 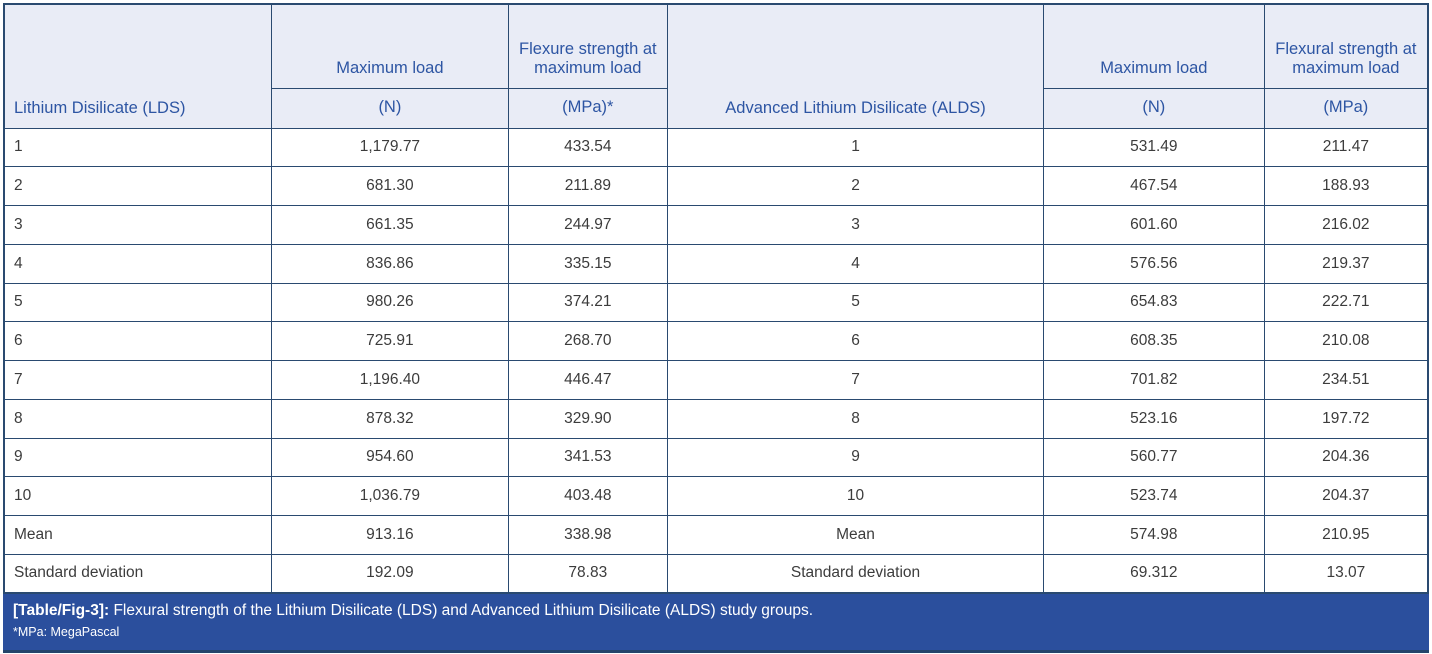 I want to click on table-cell: 531.49, so click(x=1153, y=147).